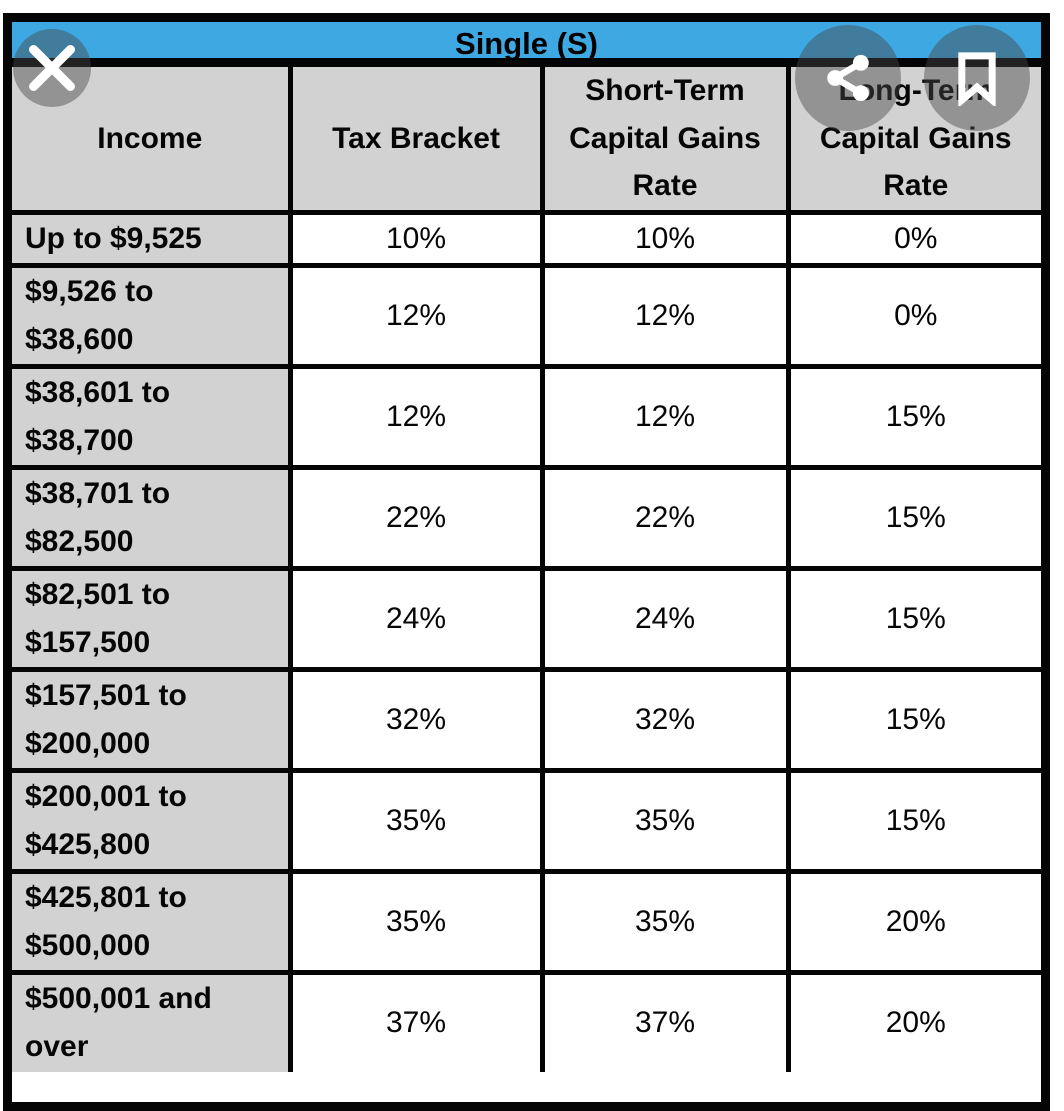 This screenshot has height=1111, width=1064. I want to click on income-cell: $82,501 to $157,500, so click(152, 618).